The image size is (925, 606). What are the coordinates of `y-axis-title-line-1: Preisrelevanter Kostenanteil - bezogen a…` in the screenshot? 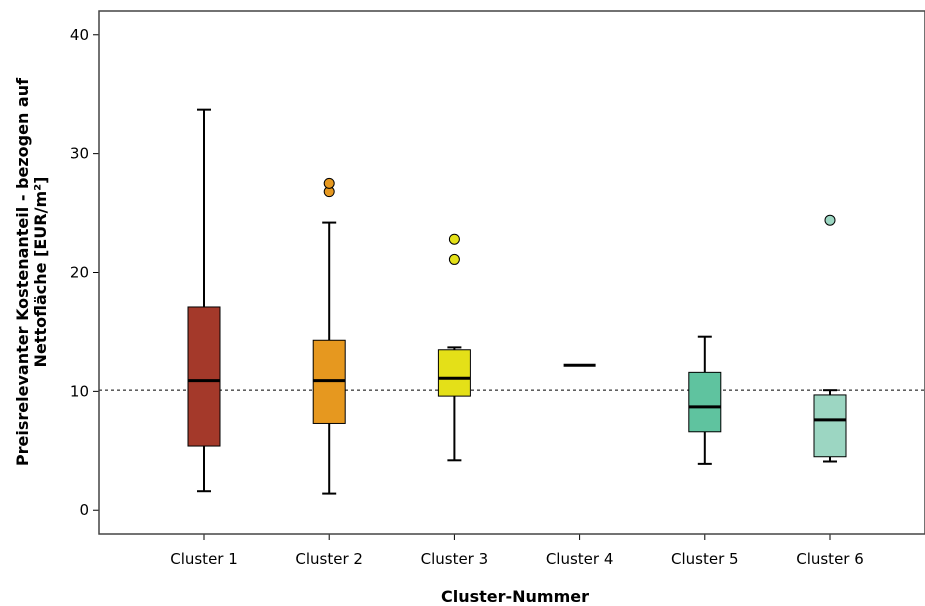 It's located at (22, 271).